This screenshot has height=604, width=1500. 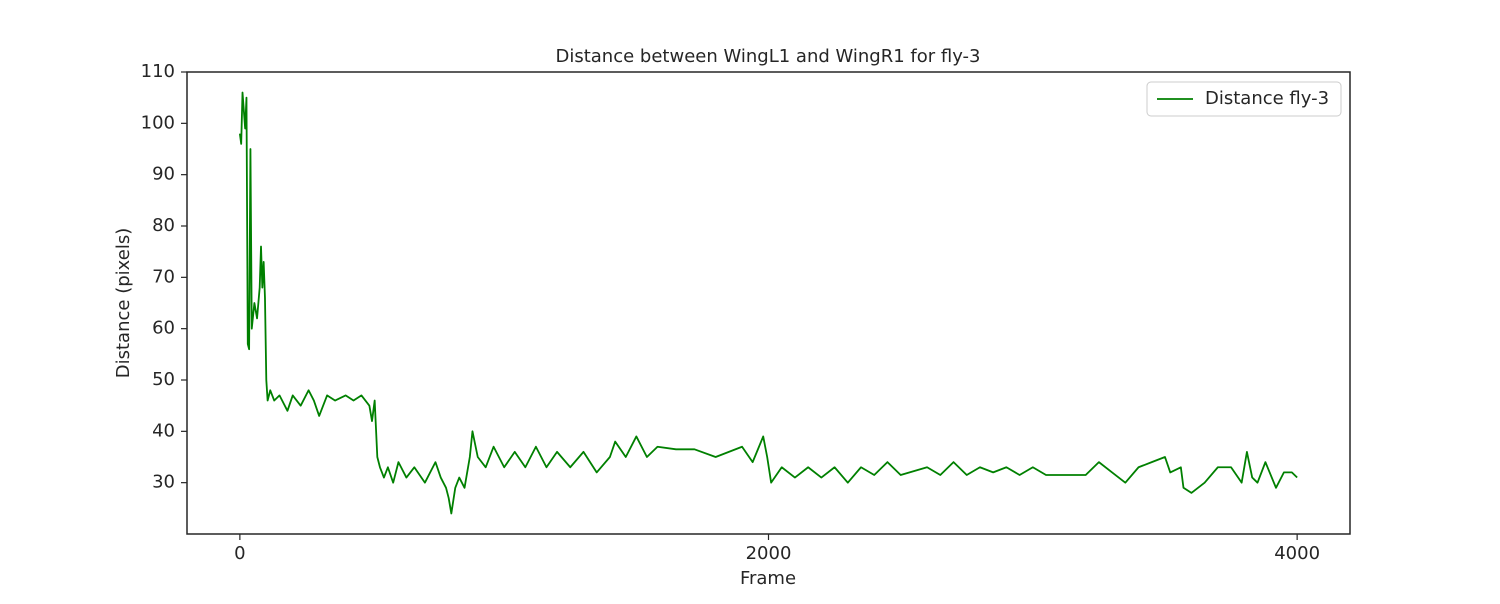 What do you see at coordinates (163, 430) in the screenshot?
I see `y-tick-label: 40` at bounding box center [163, 430].